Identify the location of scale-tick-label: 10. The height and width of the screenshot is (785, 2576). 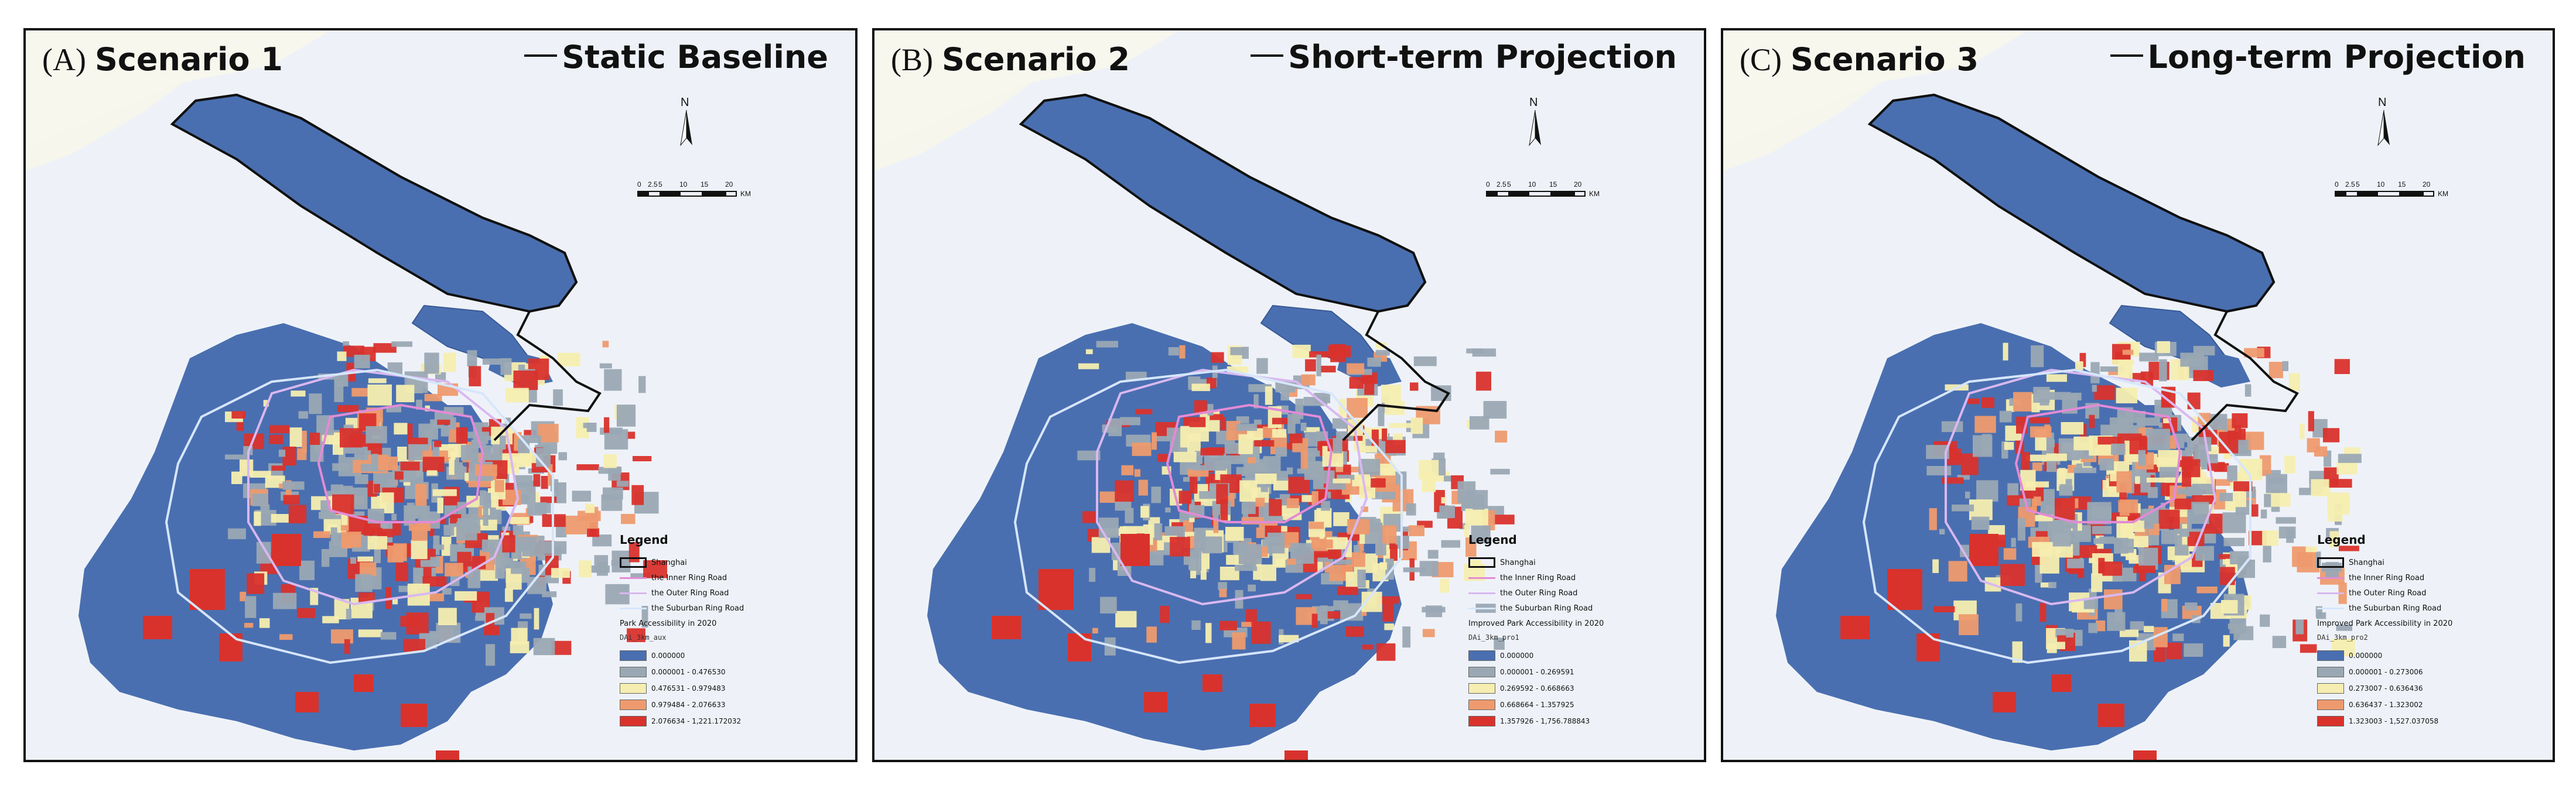
(2381, 184).